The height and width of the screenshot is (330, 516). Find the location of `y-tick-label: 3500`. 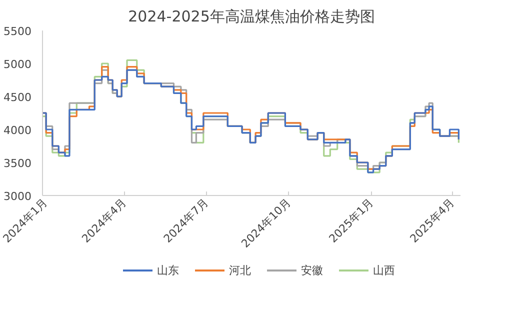

y-tick-label: 3500 is located at coordinates (18, 163).